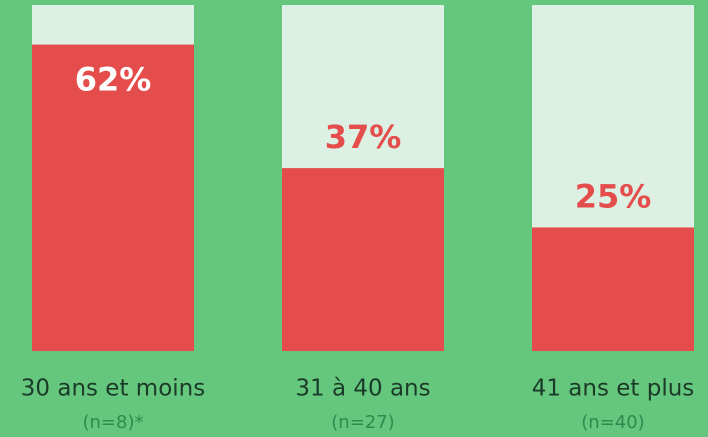 The image size is (708, 437). I want to click on x-tick-label: 30 ans et moins, so click(113, 389).